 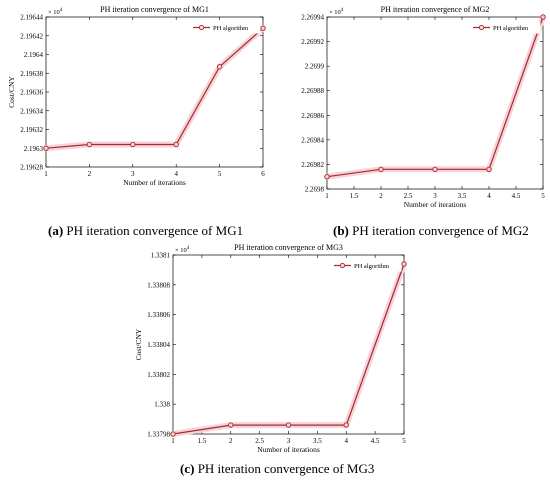 What do you see at coordinates (312, 91) in the screenshot?
I see `y-tick-label: 2.26988` at bounding box center [312, 91].